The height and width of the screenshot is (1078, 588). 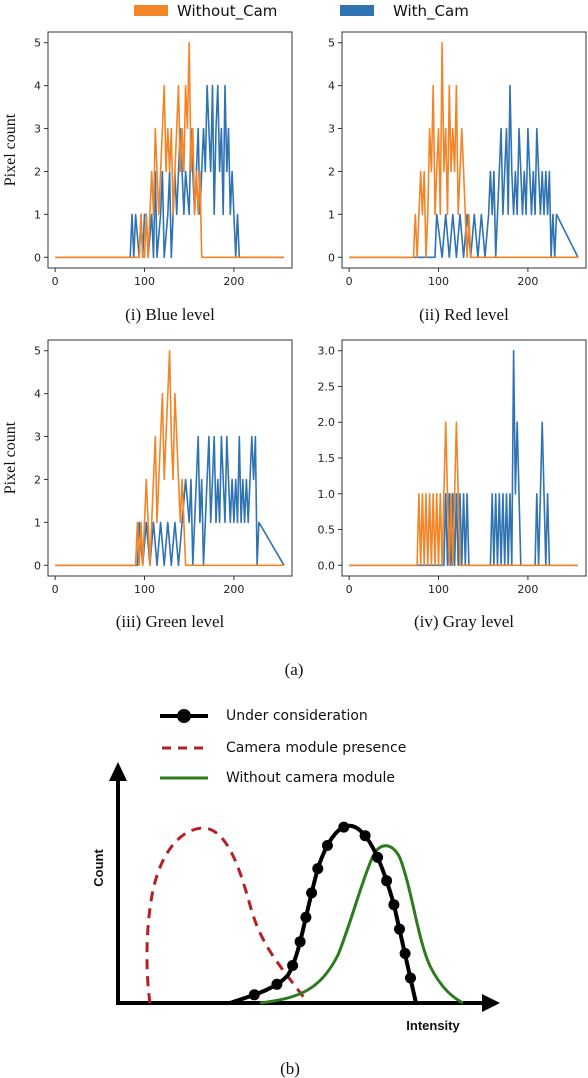 I want to click on legend-label-without-camera-module: Without camera module, so click(x=310, y=778).